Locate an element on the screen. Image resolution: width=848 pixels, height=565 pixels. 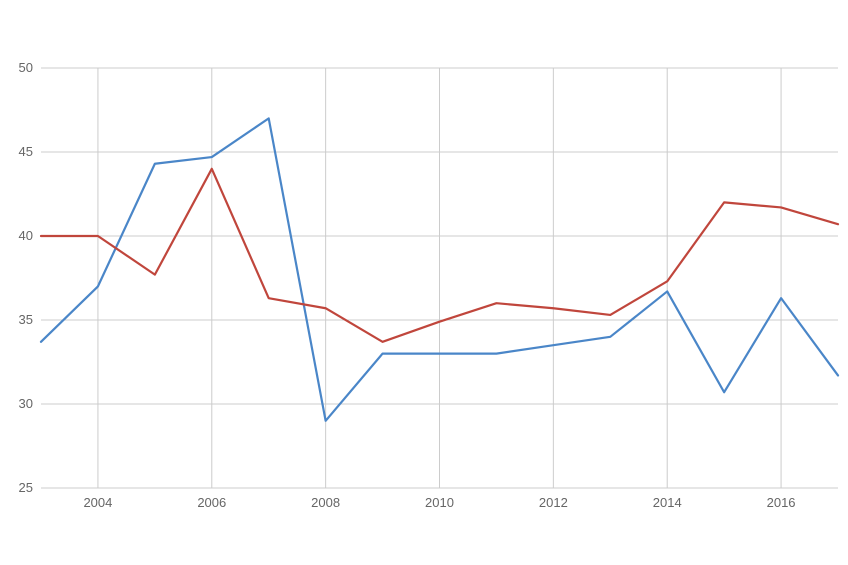
y-tick-label-25: 25 is located at coordinates (26, 487).